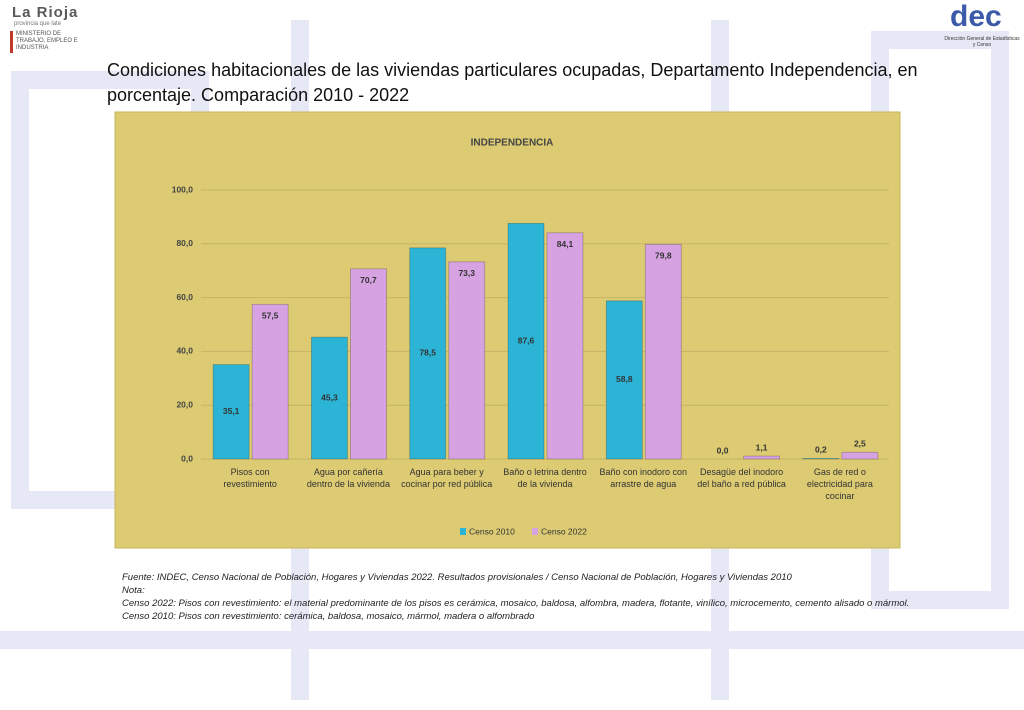 This screenshot has width=1024, height=710. I want to click on value-label: 84,1, so click(565, 244).